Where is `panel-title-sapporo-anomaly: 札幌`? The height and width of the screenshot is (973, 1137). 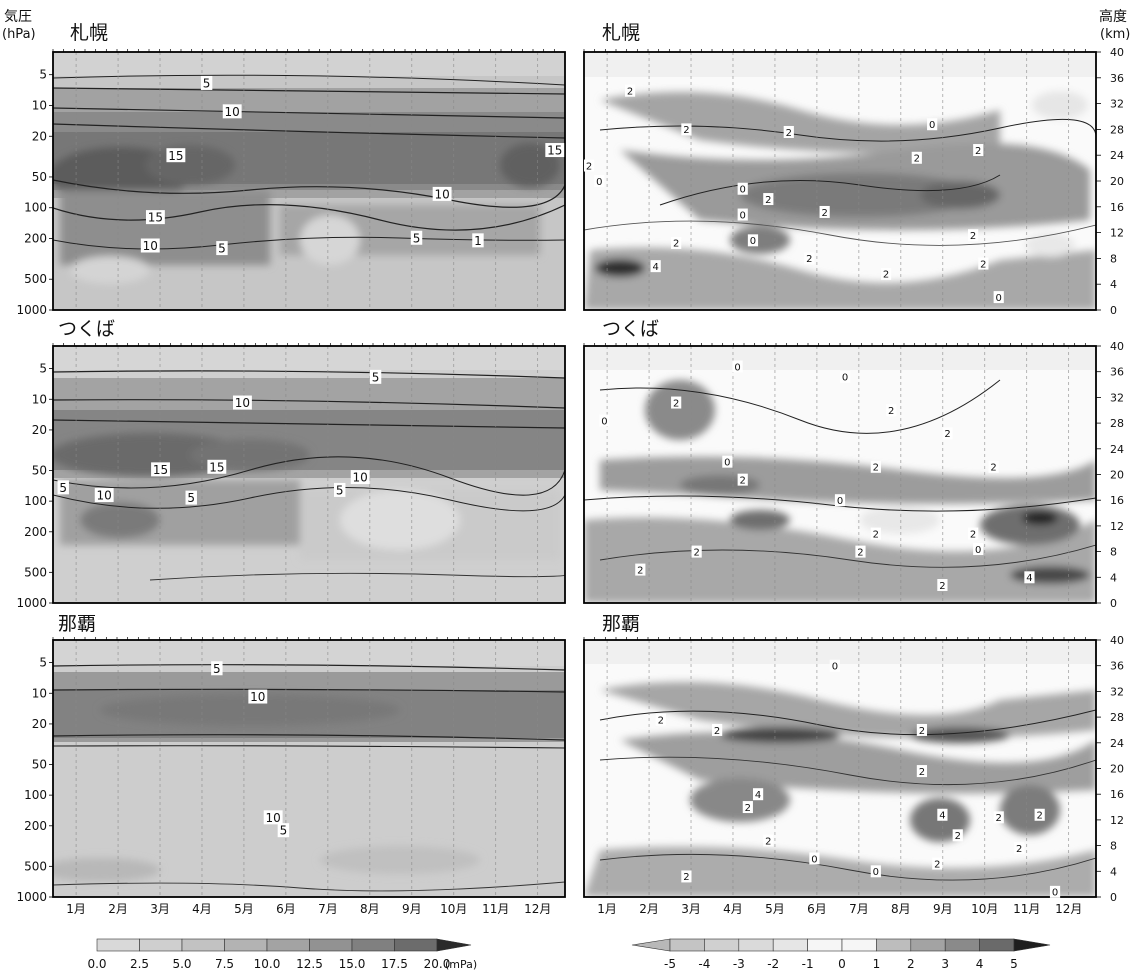 panel-title-sapporo-anomaly: 札幌 is located at coordinates (621, 33).